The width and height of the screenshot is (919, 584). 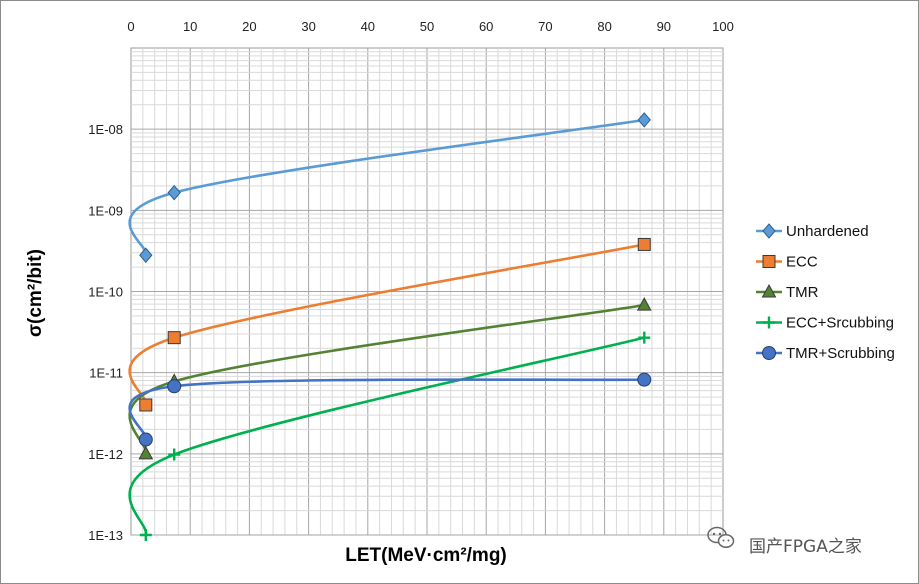 I want to click on legend-label-tmr-scrubbing: TMR+Scrubbing, so click(x=840, y=353).